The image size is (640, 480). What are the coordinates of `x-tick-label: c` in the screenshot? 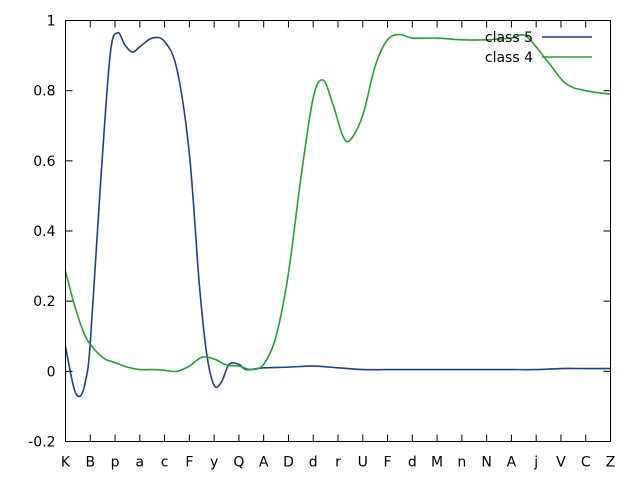 It's located at (165, 463).